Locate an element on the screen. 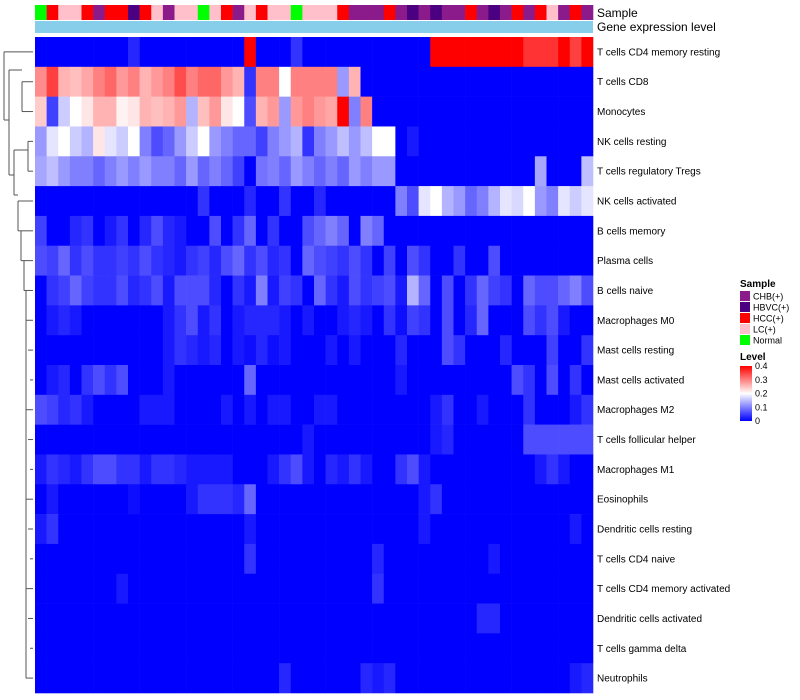  annotation-label-sample: Sample is located at coordinates (617, 13).